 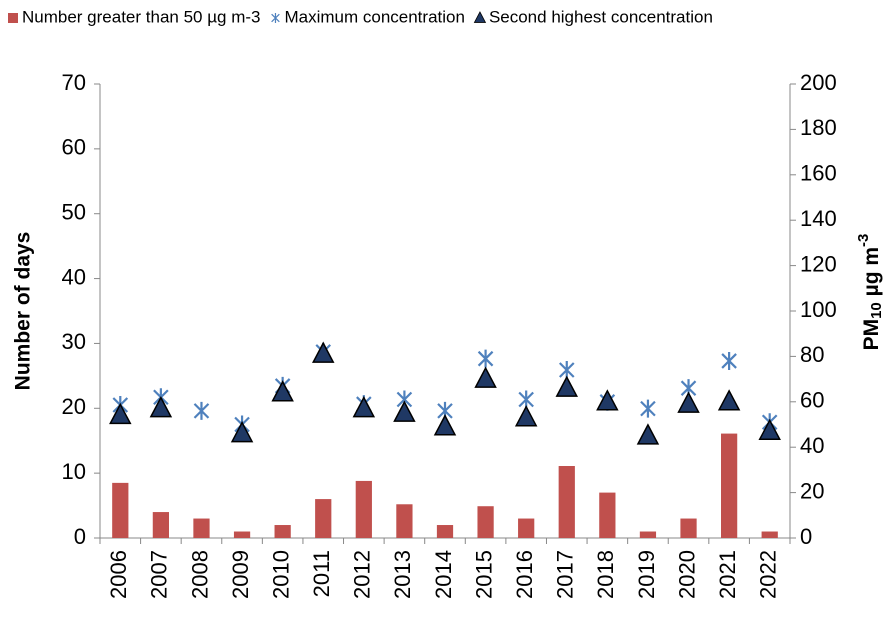 What do you see at coordinates (443, 574) in the screenshot?
I see `x-tick-label: 2014` at bounding box center [443, 574].